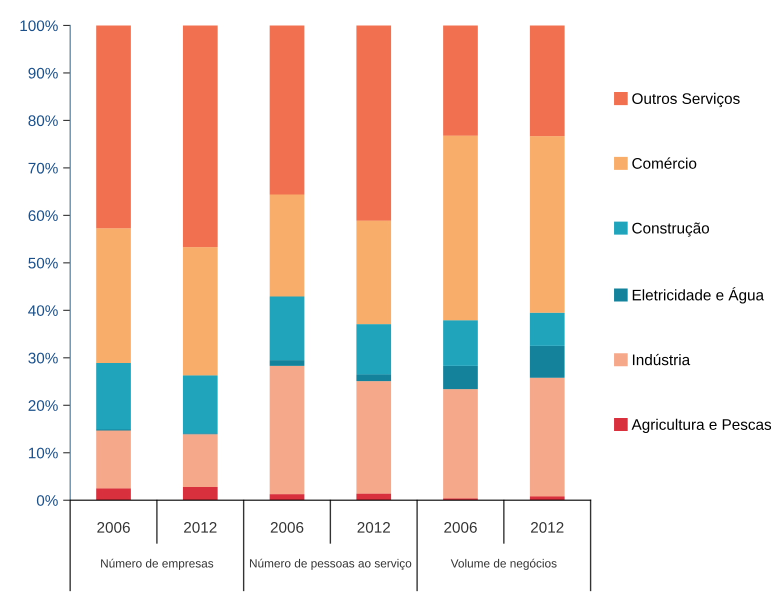 Image resolution: width=771 pixels, height=592 pixels. I want to click on y-tick-label: 10%, so click(43, 453).